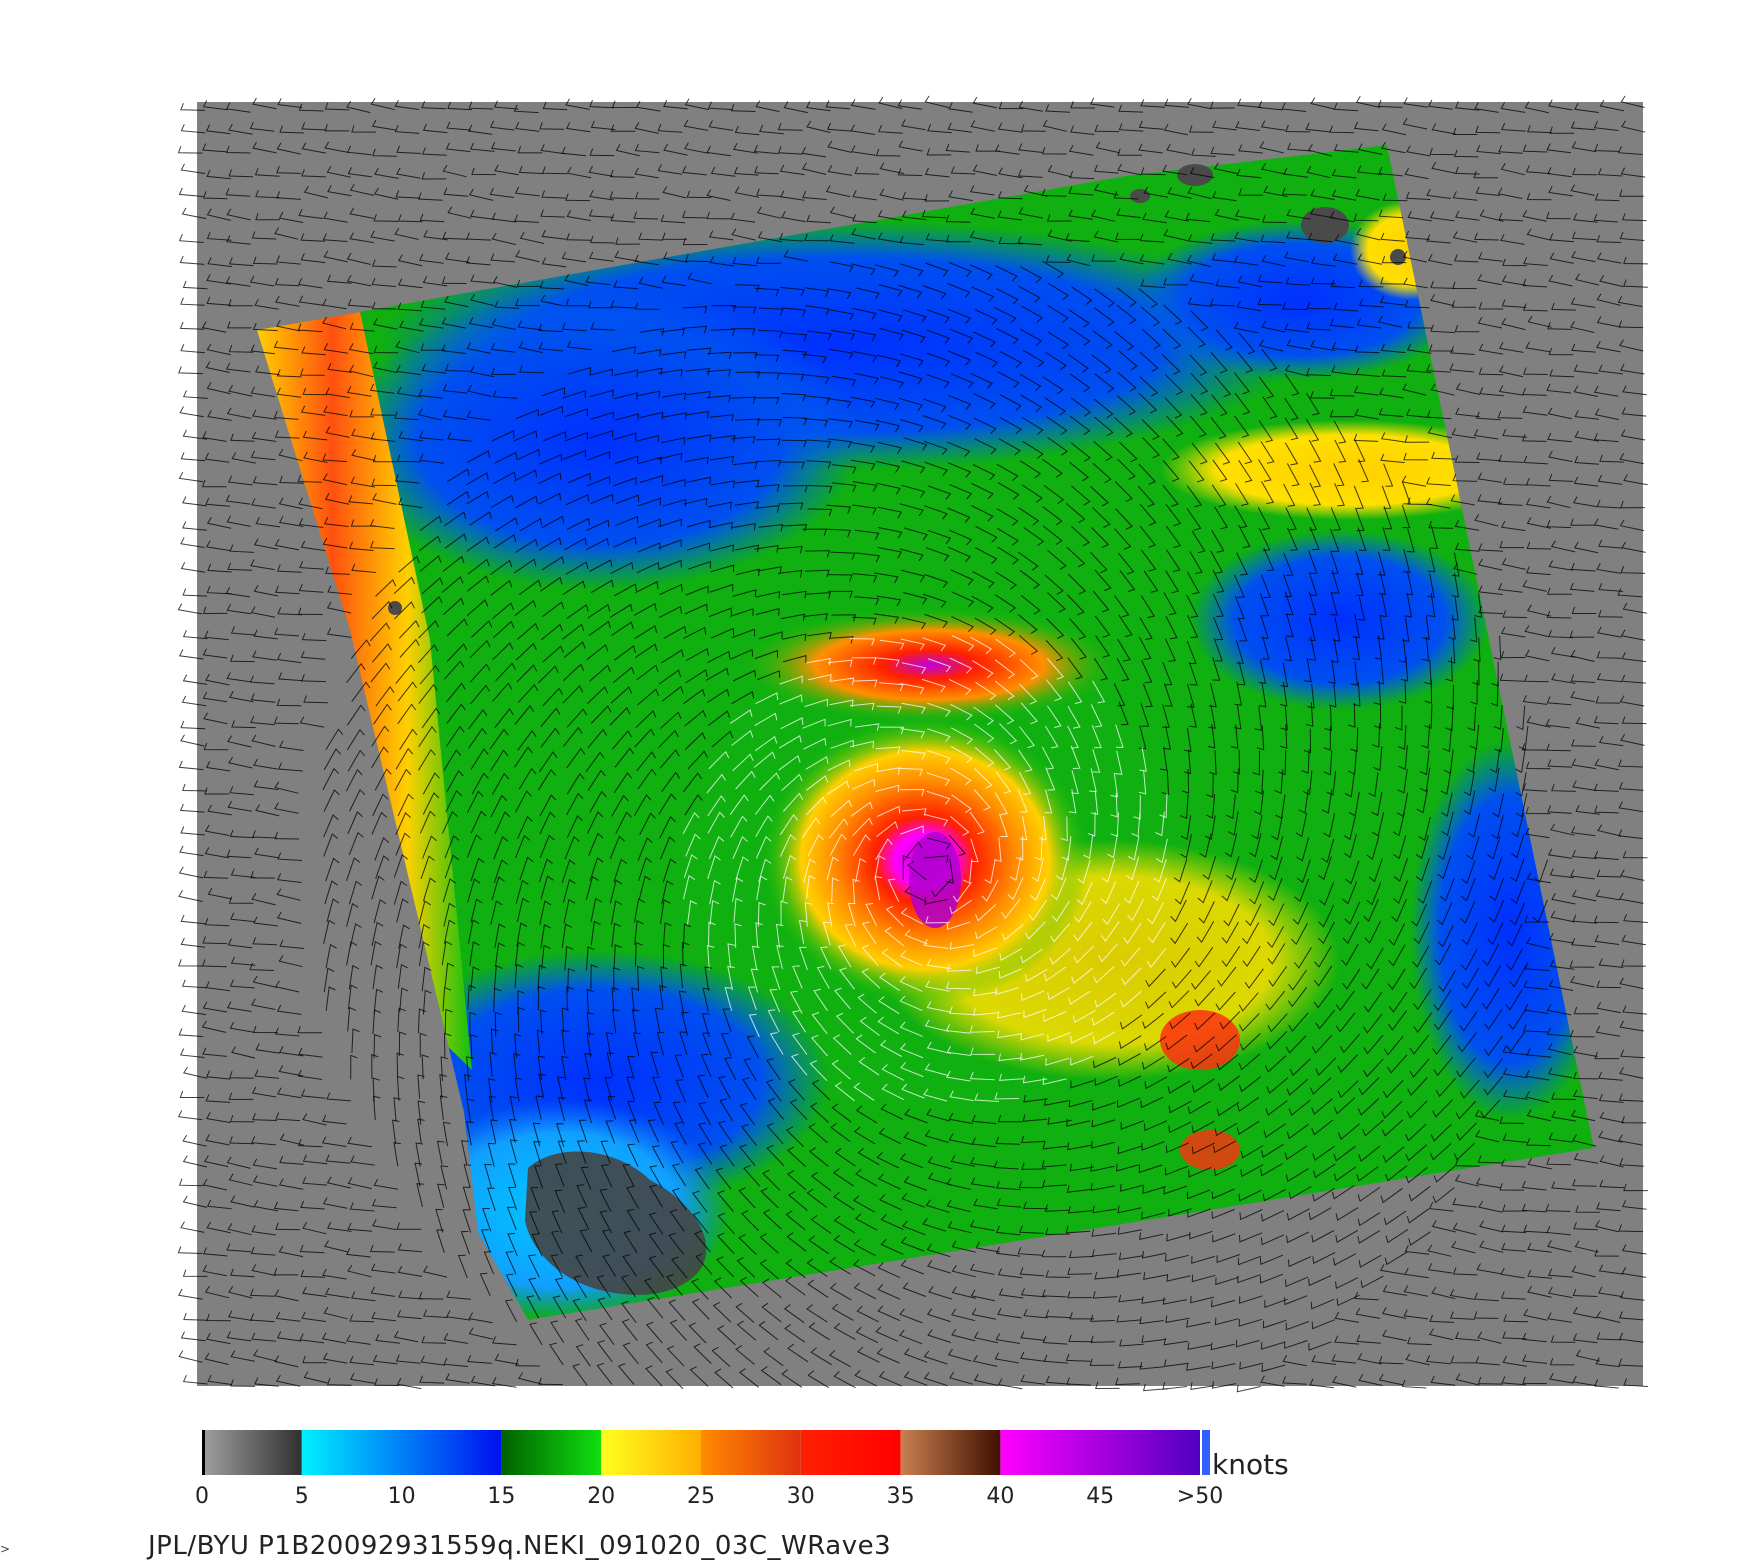  Describe the element at coordinates (401, 1496) in the screenshot. I see `colorbar-tick-label: 10` at that location.